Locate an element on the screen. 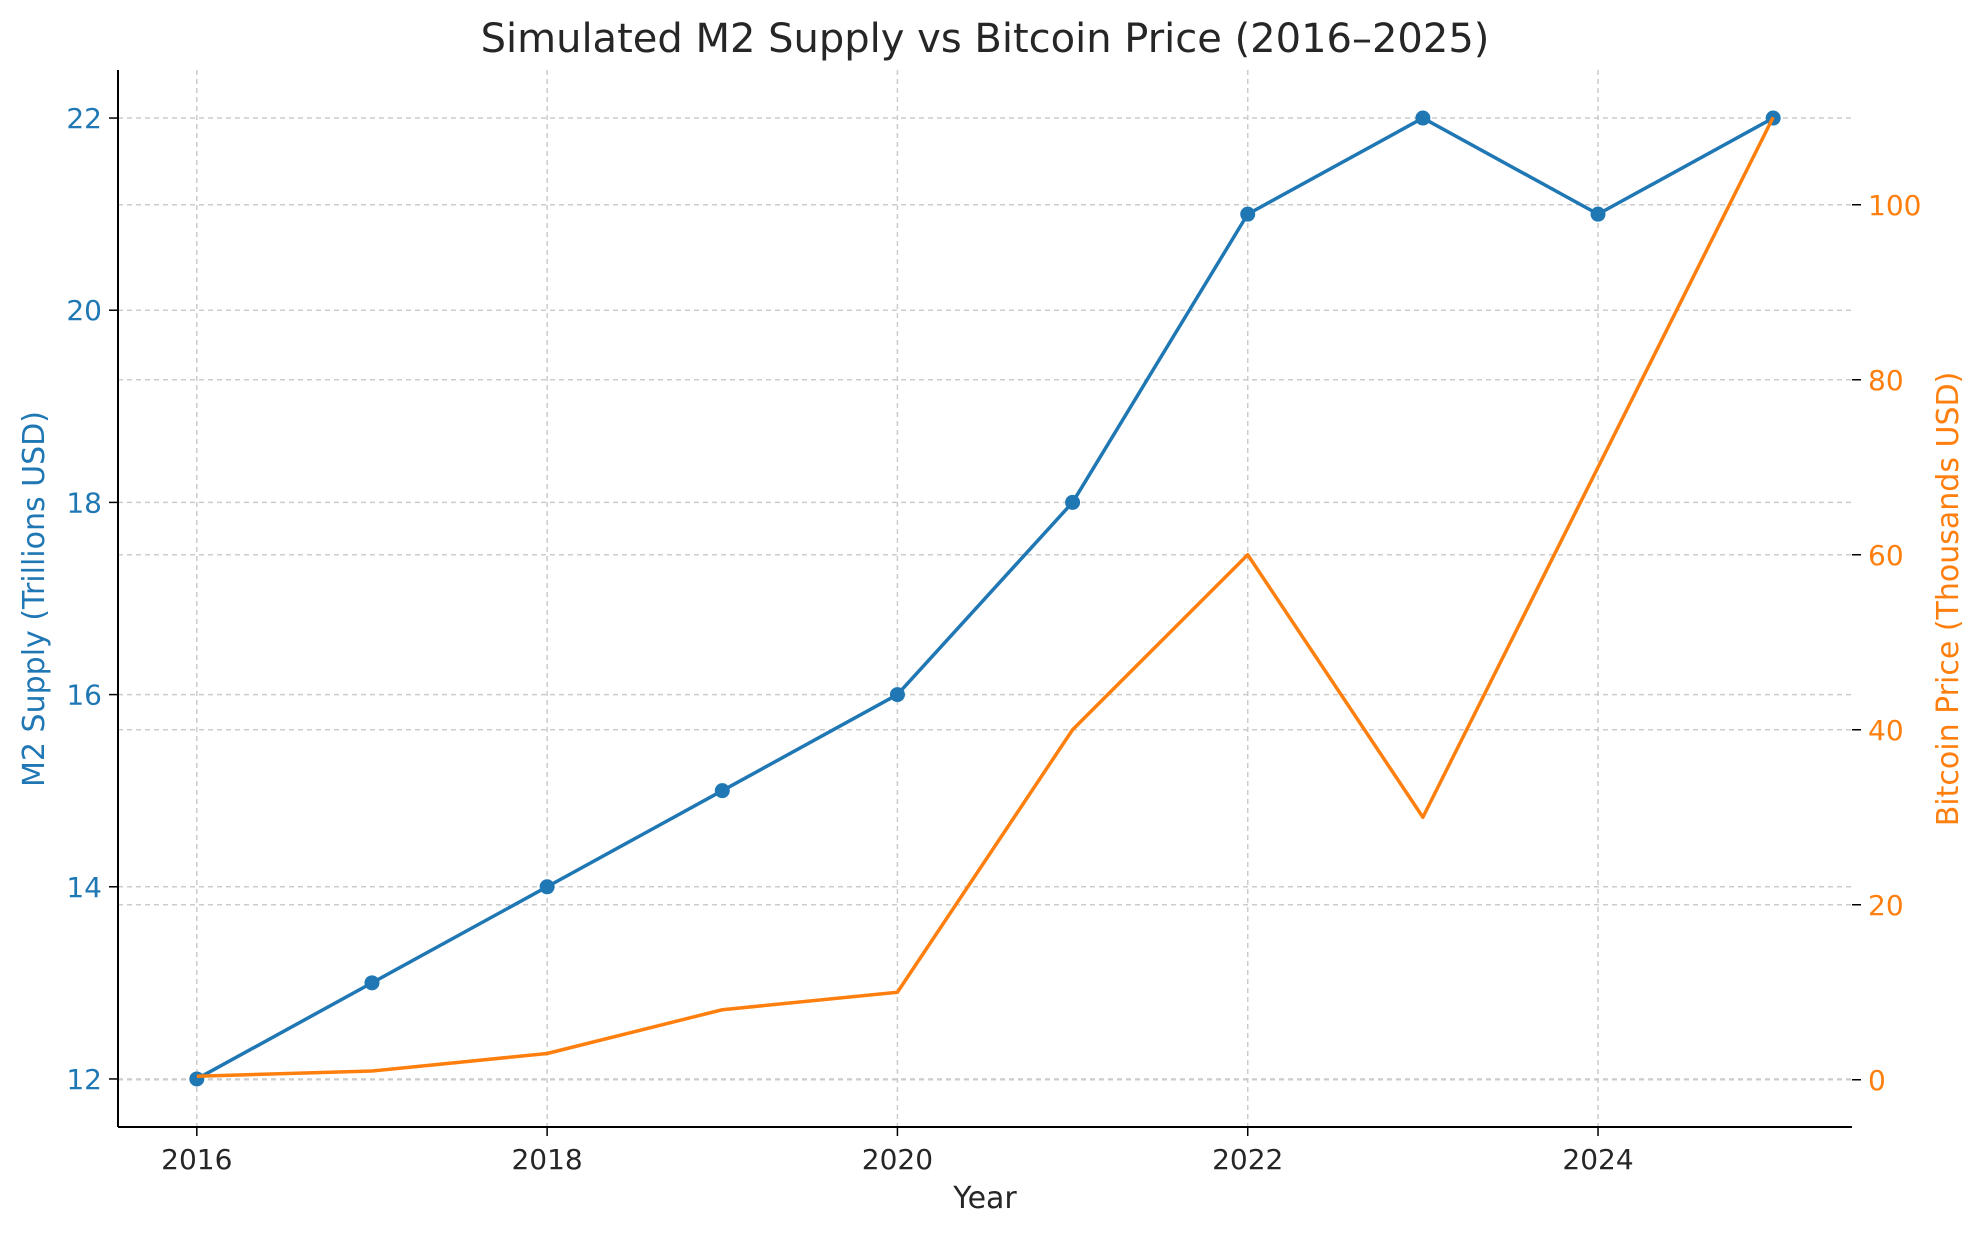  x-tick-label: 2018 is located at coordinates (546, 1159).